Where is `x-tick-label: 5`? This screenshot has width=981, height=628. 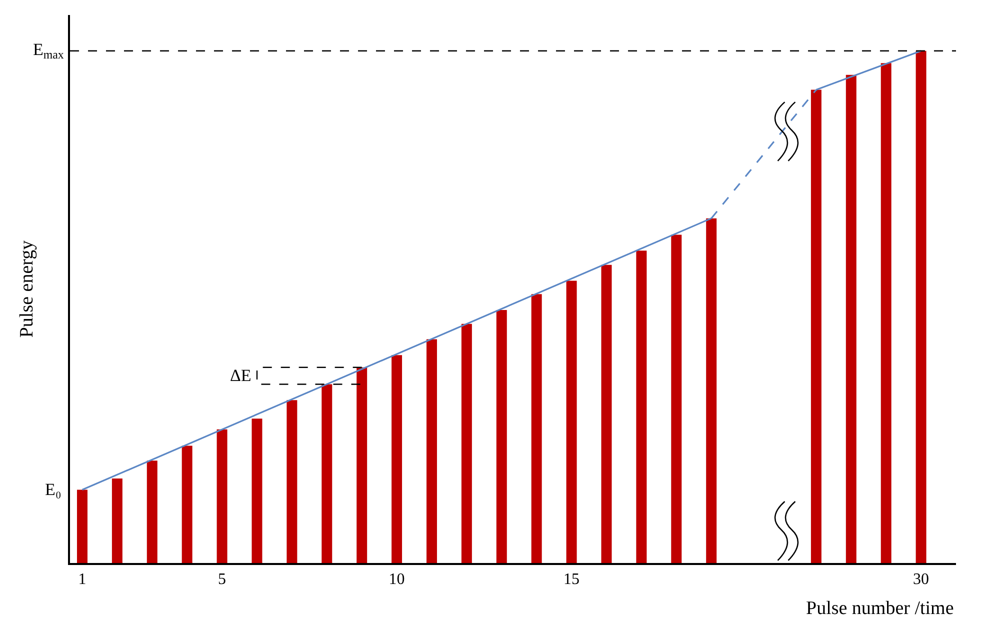
x-tick-label: 5 is located at coordinates (222, 579).